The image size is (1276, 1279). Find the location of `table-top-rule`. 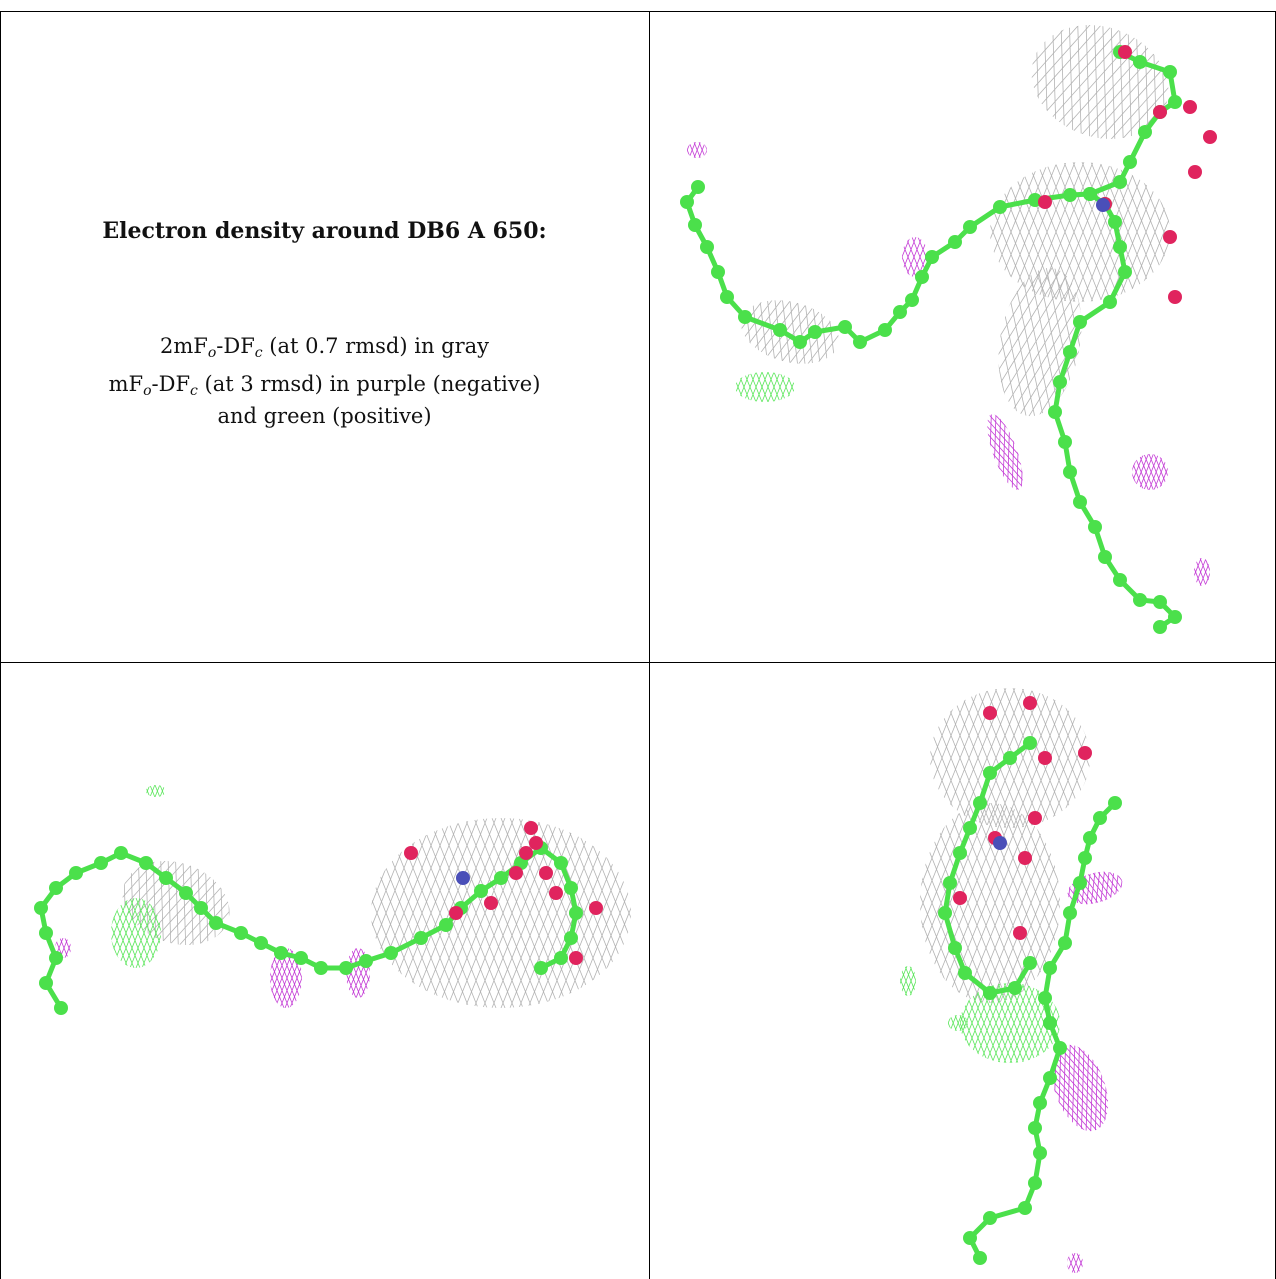

table-top-rule is located at coordinates (638, 11).